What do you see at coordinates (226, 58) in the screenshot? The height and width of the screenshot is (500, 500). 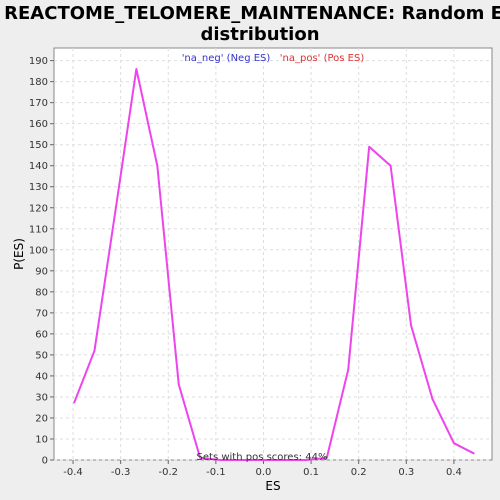 I see `legend-neg-label: 'na_neg' (Neg ES)` at bounding box center [226, 58].